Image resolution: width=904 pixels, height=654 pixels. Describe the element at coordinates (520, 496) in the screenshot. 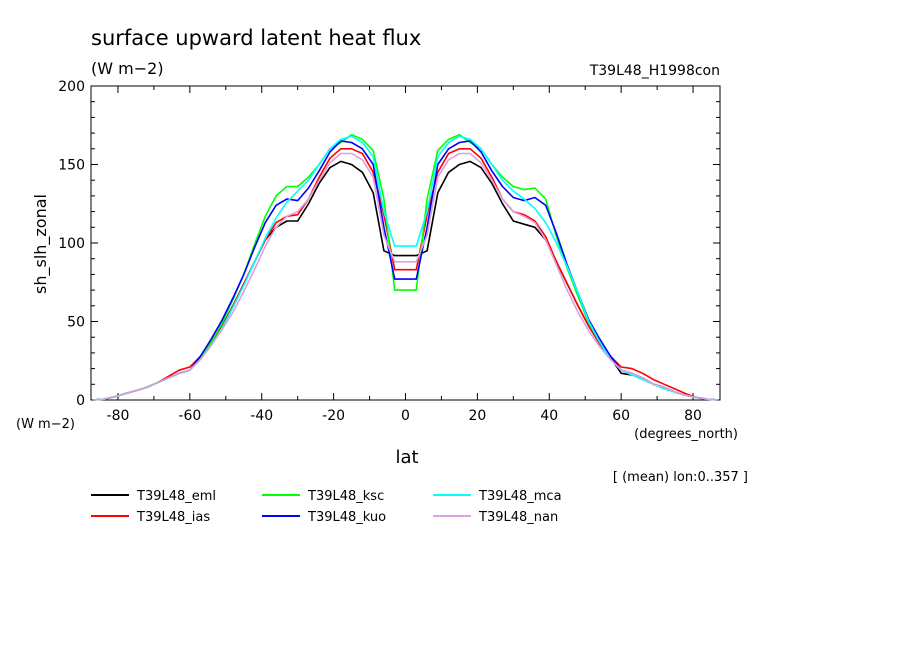

I see `legend-label: T39L48_mca` at that location.